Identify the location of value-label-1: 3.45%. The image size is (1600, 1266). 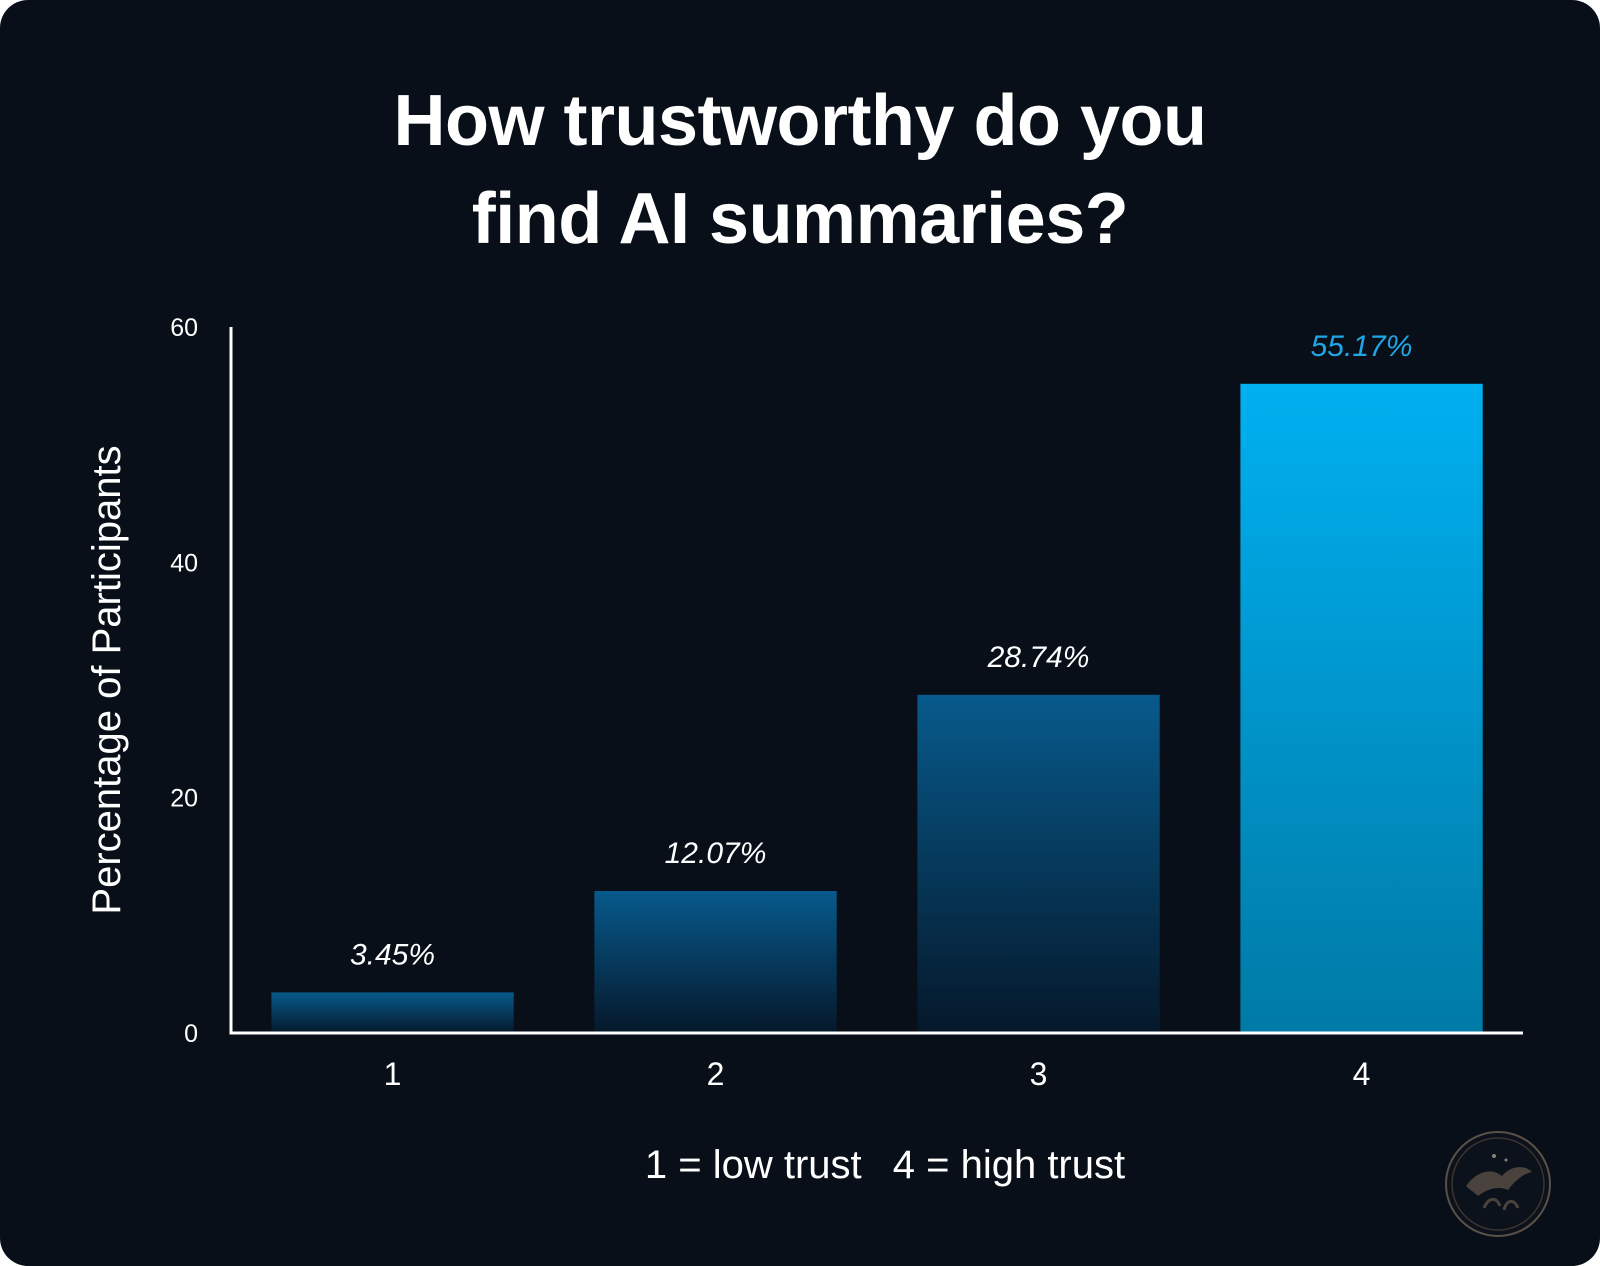
(392, 954).